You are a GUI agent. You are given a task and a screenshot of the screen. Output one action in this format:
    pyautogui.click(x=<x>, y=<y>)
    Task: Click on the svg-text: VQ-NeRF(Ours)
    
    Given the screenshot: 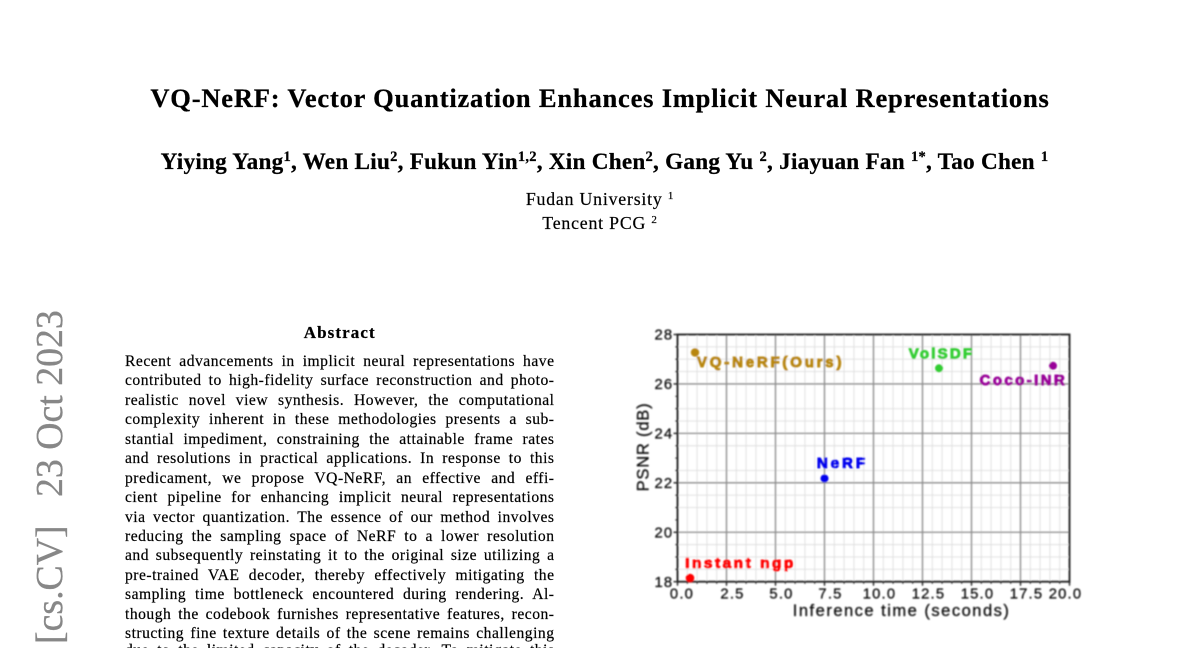 What is the action you would take?
    pyautogui.click(x=770, y=362)
    